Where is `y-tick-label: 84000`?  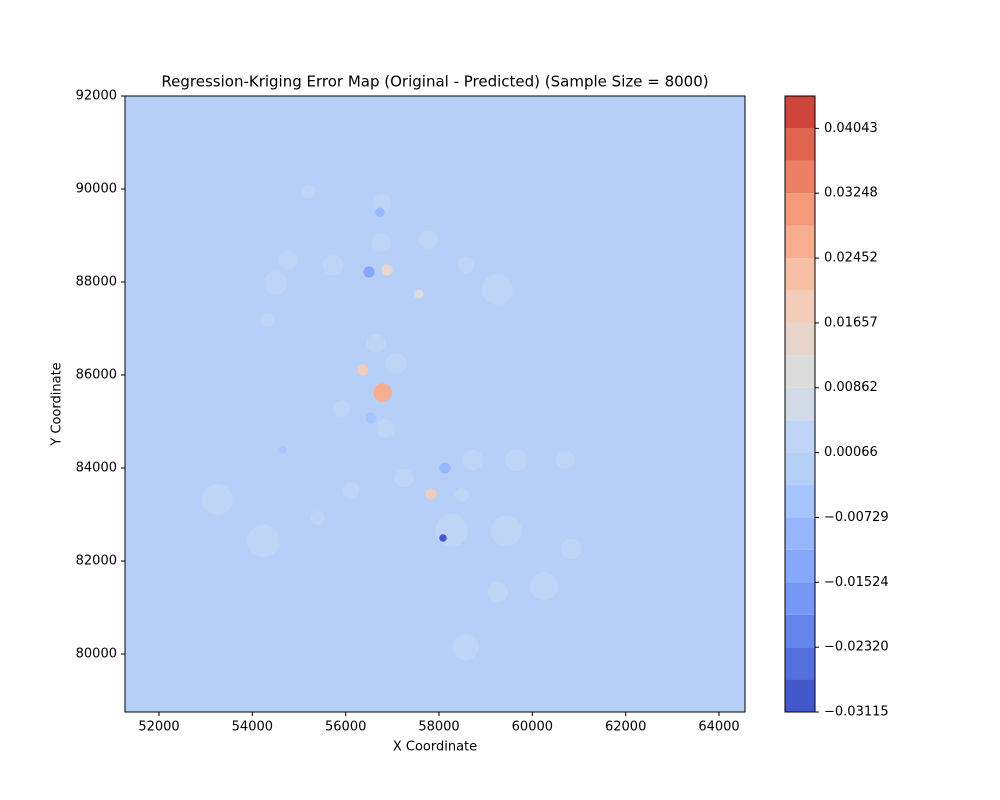
y-tick-label: 84000 is located at coordinates (96, 468).